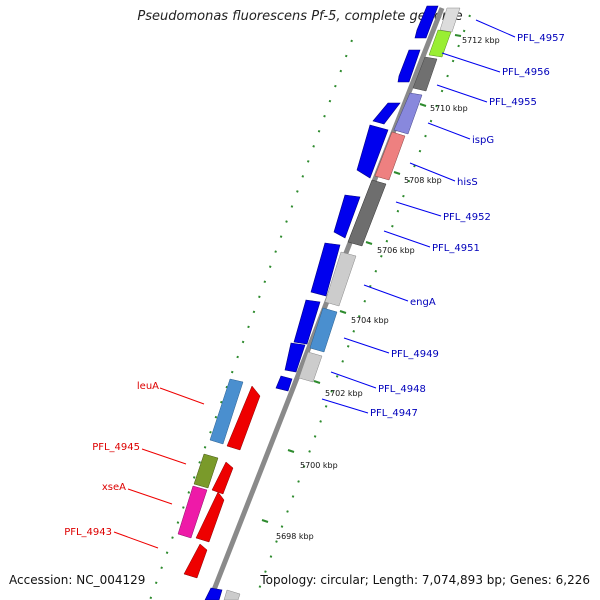 This screenshot has height=600, width=600. I want to click on gene-label-xsea: xseA, so click(114, 487).